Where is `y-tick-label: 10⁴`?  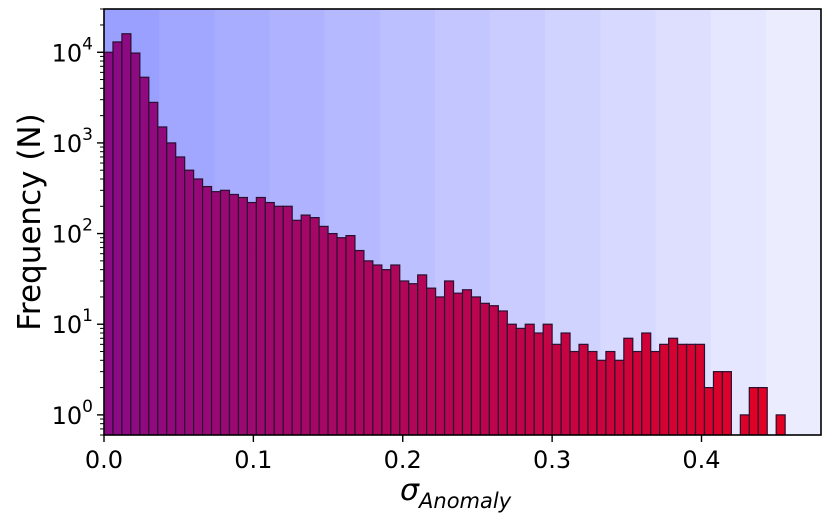 y-tick-label: 10⁴ is located at coordinates (72, 50).